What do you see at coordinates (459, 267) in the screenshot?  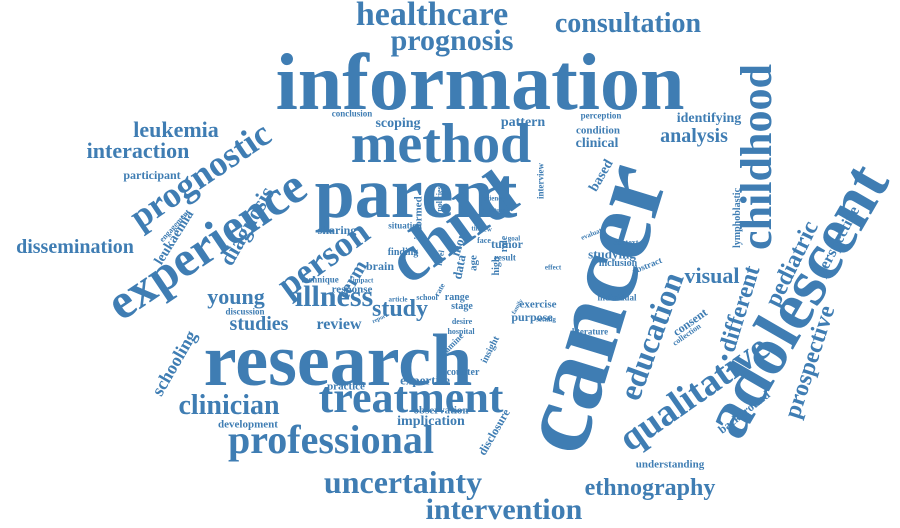 I see `word-data: data` at bounding box center [459, 267].